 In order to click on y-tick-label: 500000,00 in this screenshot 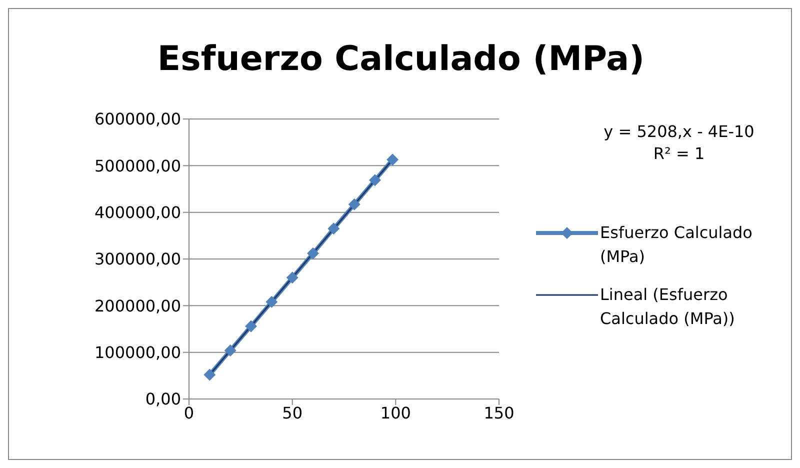, I will do `click(137, 166)`.